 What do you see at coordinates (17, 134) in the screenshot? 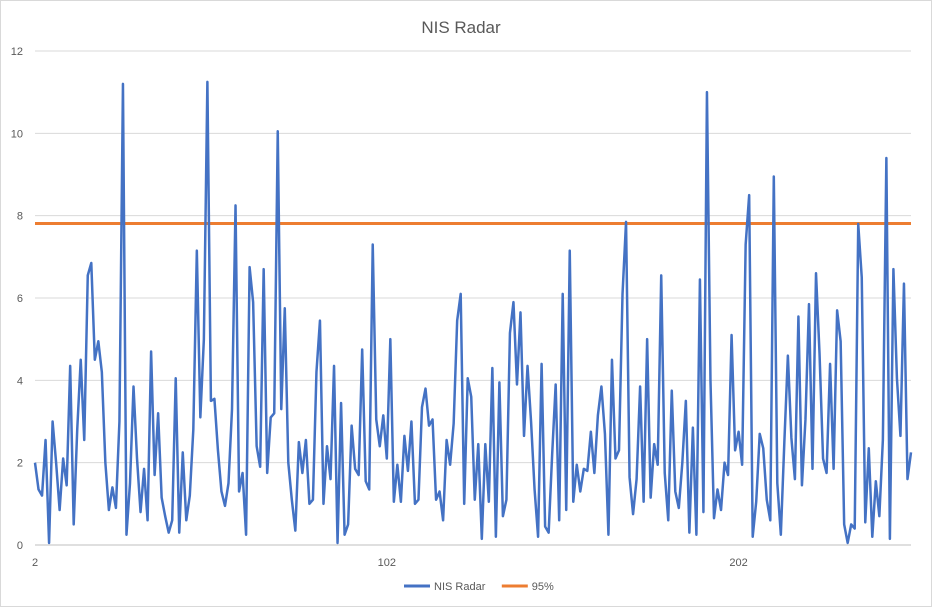
I see `y-tick-label: 10` at bounding box center [17, 134].